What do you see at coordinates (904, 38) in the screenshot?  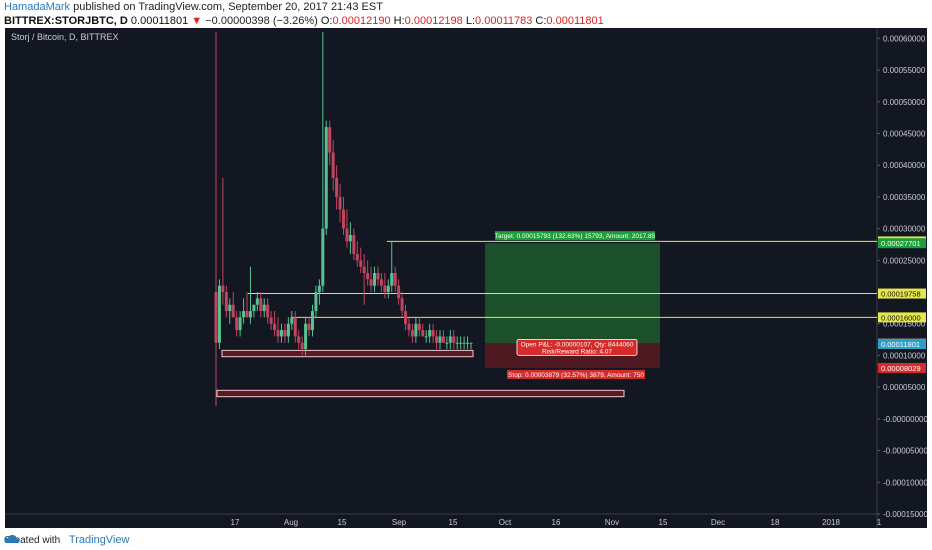 I see `y-tick-label: 0.00060000` at bounding box center [904, 38].